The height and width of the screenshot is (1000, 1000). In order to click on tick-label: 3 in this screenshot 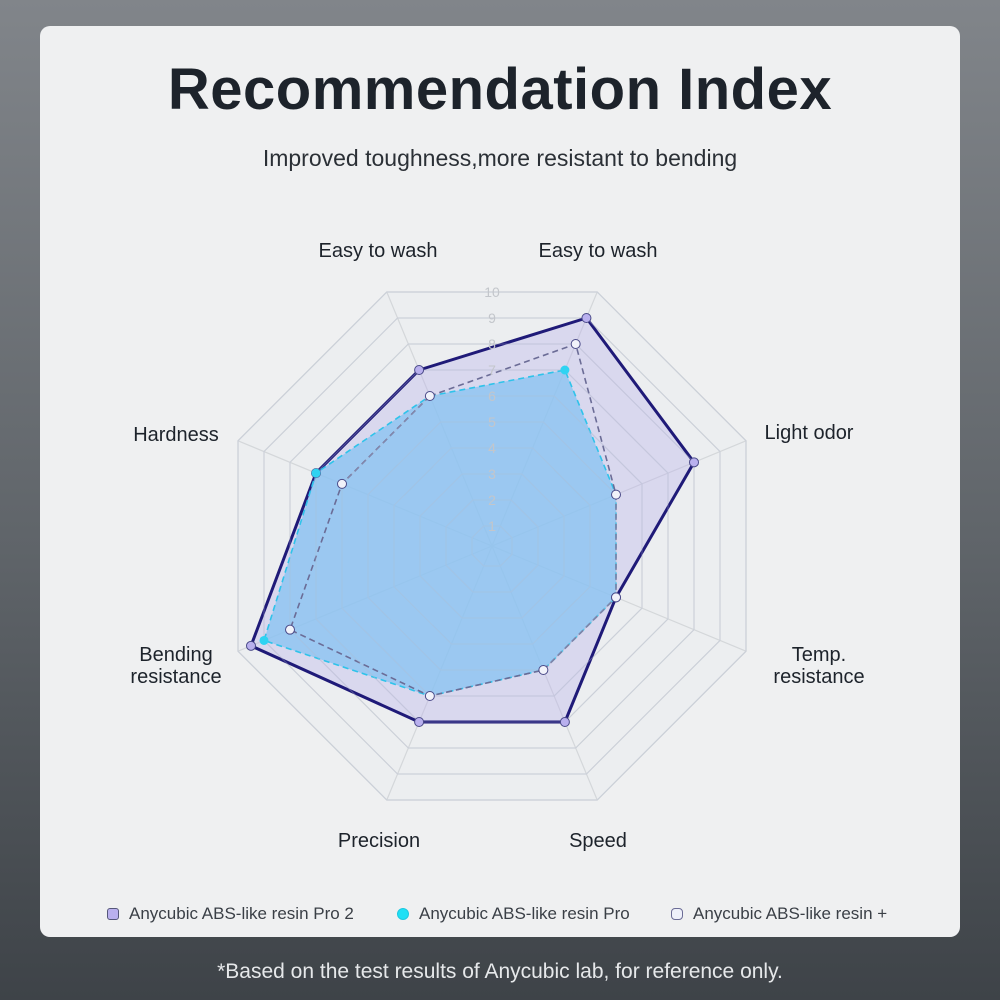, I will do `click(492, 474)`.